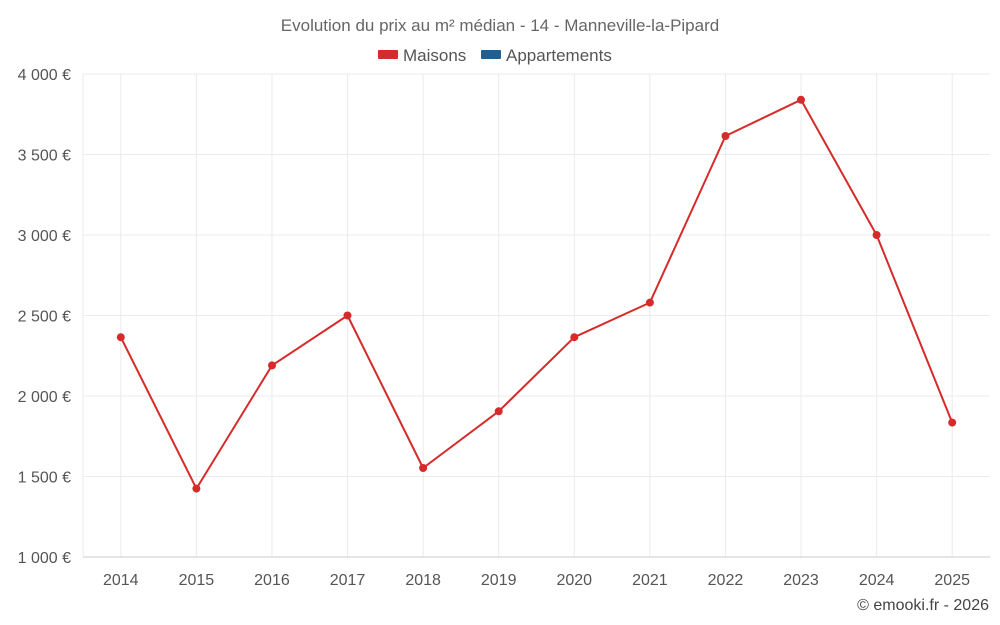 This screenshot has width=1000, height=625. What do you see at coordinates (44, 236) in the screenshot?
I see `y-tick-label: 3 000 €` at bounding box center [44, 236].